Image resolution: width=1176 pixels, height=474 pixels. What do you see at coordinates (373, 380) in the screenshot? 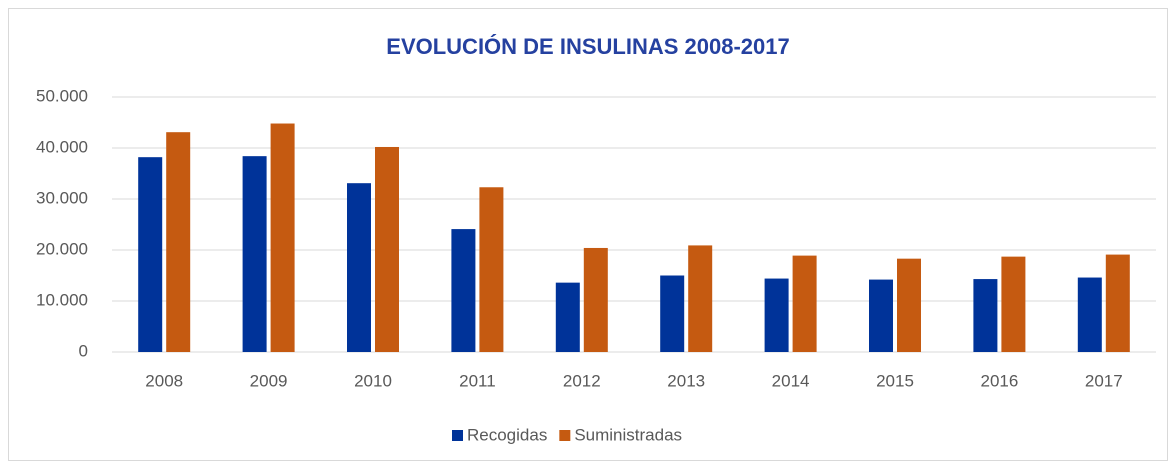
I see `x-tick-label: 2010` at bounding box center [373, 380].